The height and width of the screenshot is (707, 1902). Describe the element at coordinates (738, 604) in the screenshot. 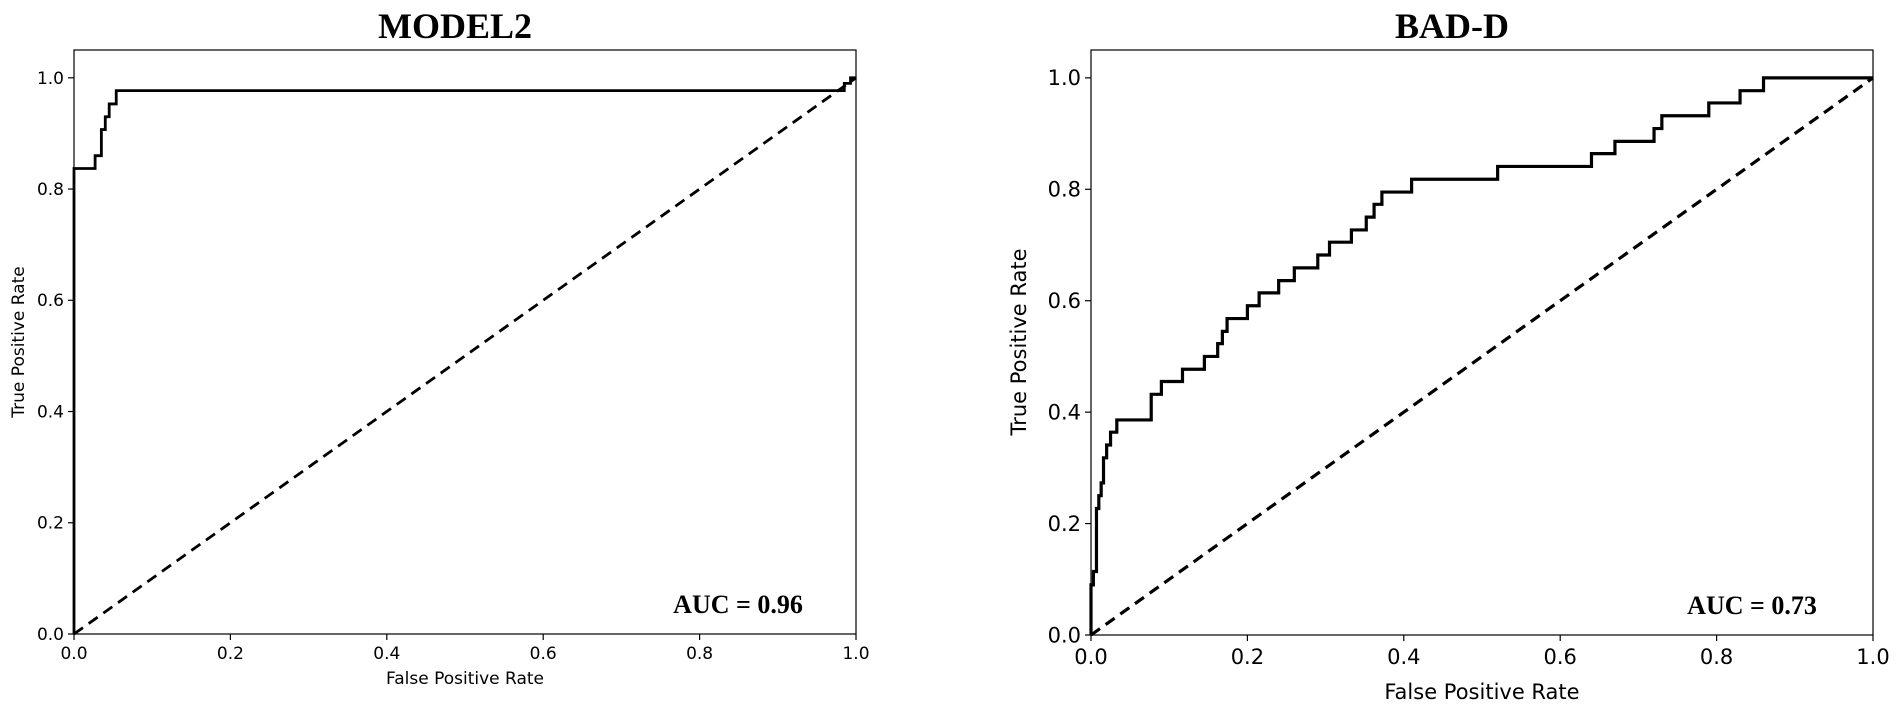

I see `auc-annotation: AUC = 0.96` at that location.